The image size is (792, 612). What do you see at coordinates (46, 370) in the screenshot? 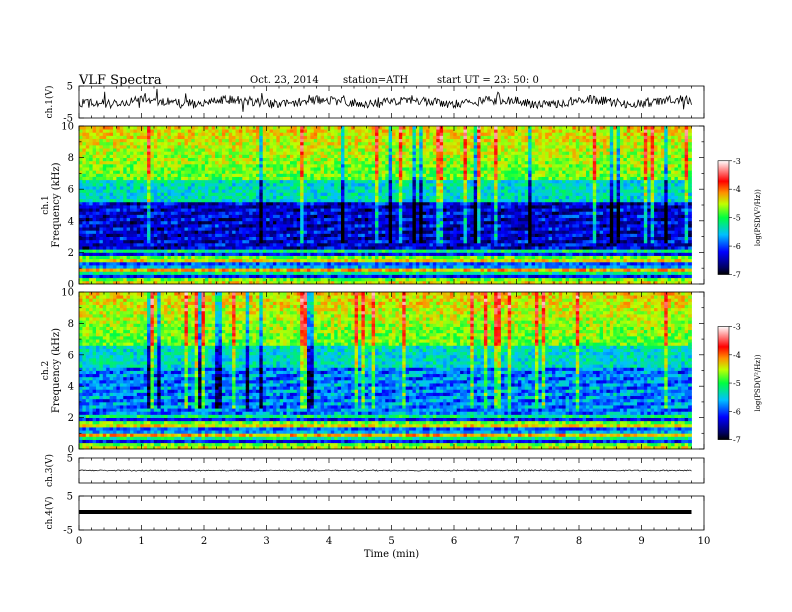
I see `channel-label: ch.2` at bounding box center [46, 370].